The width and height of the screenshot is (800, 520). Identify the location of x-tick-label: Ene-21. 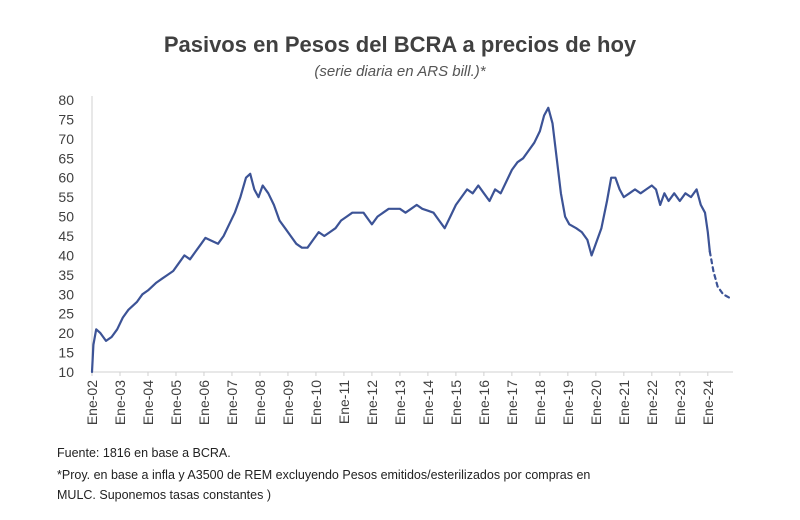
(624, 402).